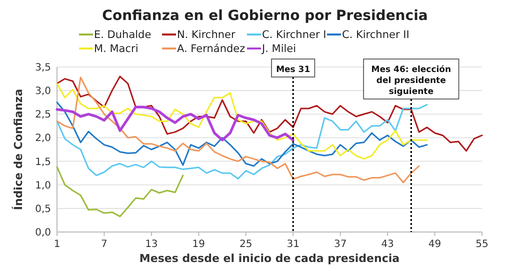 The width and height of the screenshot is (510, 271). I want to click on legend-label: M. Macri, so click(116, 49).